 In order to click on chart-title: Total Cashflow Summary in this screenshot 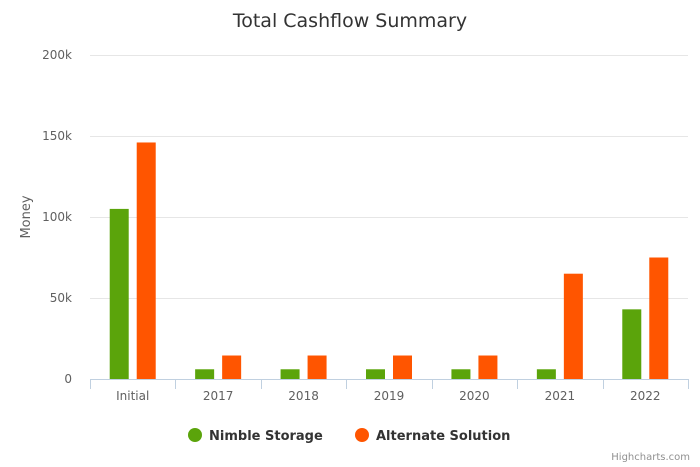, I will do `click(349, 21)`.